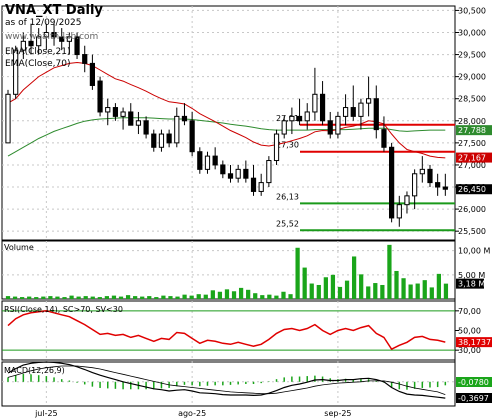 The width and height of the screenshot is (496, 420). Describe the element at coordinates (469, 350) in the screenshot. I see `rsi-tick-label: 30,00` at that location.